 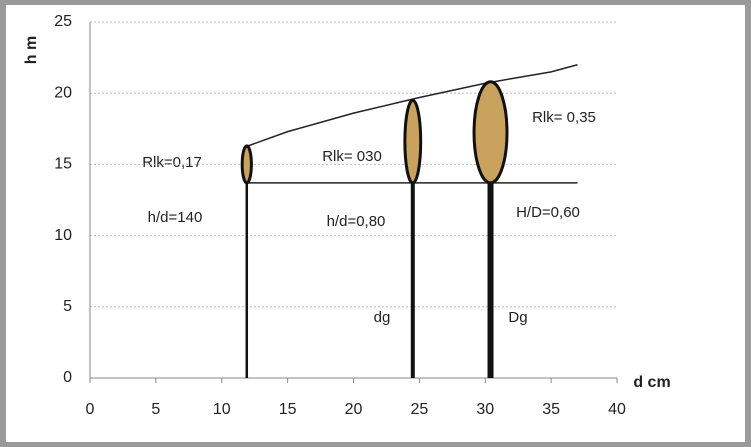 I want to click on x-tick-label: 15, so click(x=288, y=409).